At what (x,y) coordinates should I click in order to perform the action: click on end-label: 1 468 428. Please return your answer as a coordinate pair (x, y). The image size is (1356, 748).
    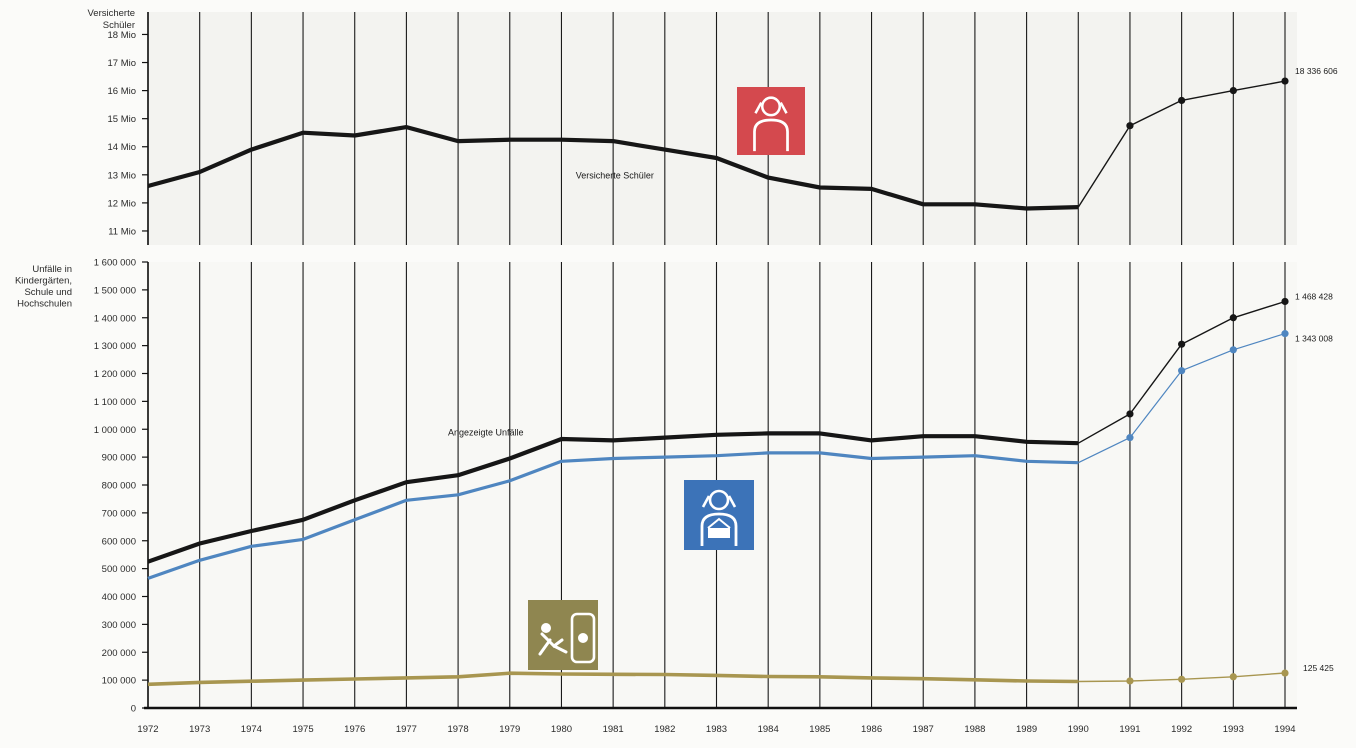
    Looking at the image, I should click on (1314, 296).